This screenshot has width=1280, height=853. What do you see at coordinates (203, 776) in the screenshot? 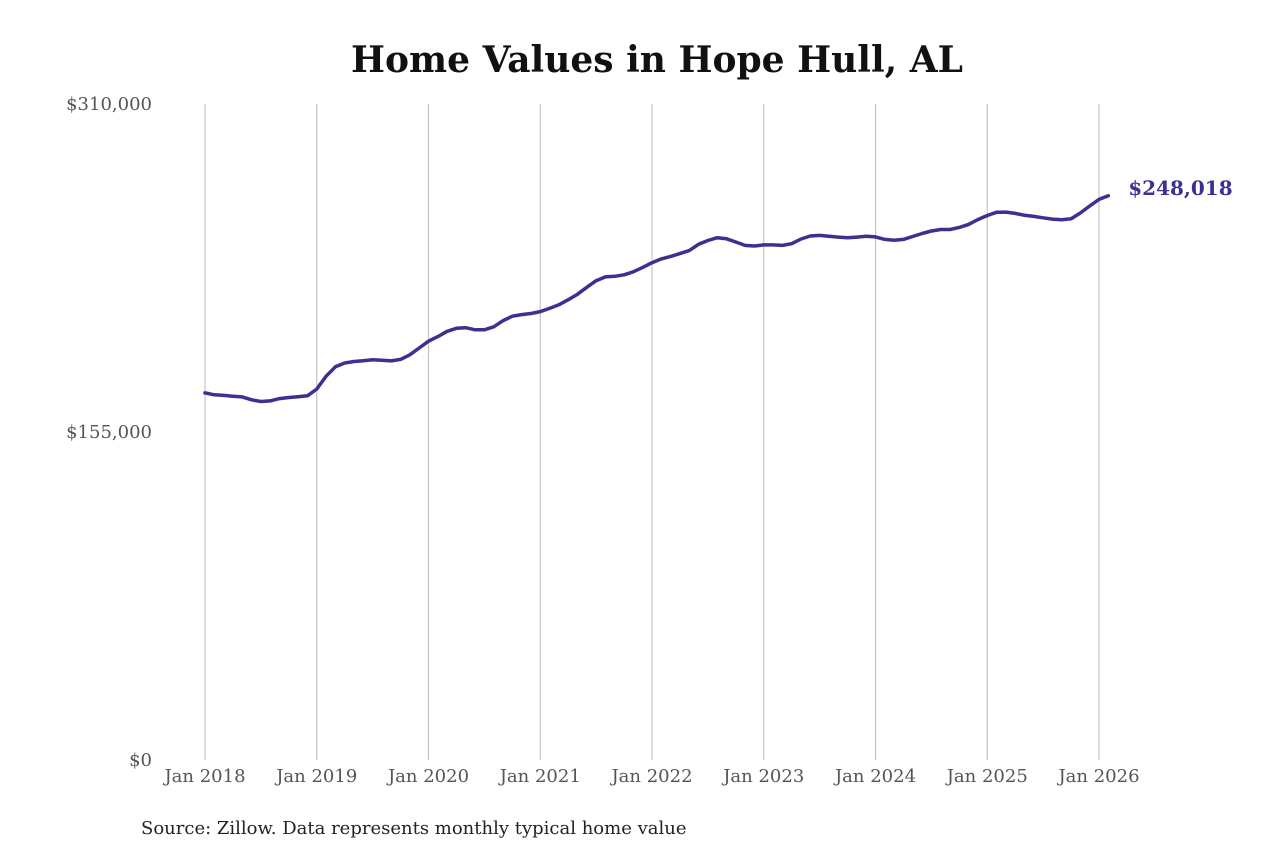
I see `x-tick-label: Jan 2018` at bounding box center [203, 776].